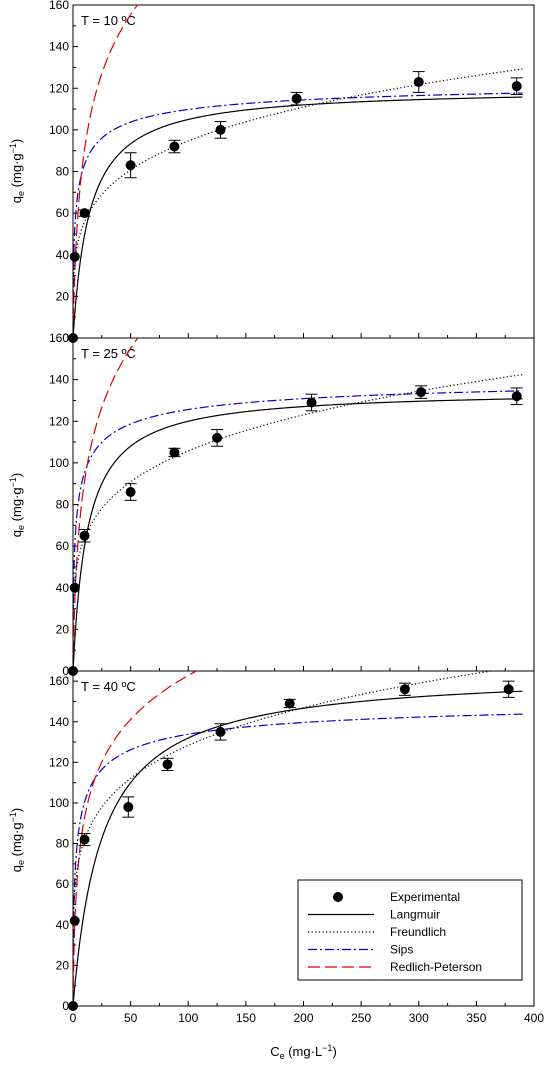 The height and width of the screenshot is (1069, 550). I want to click on panel-title: T = 25 ºC, so click(108, 353).